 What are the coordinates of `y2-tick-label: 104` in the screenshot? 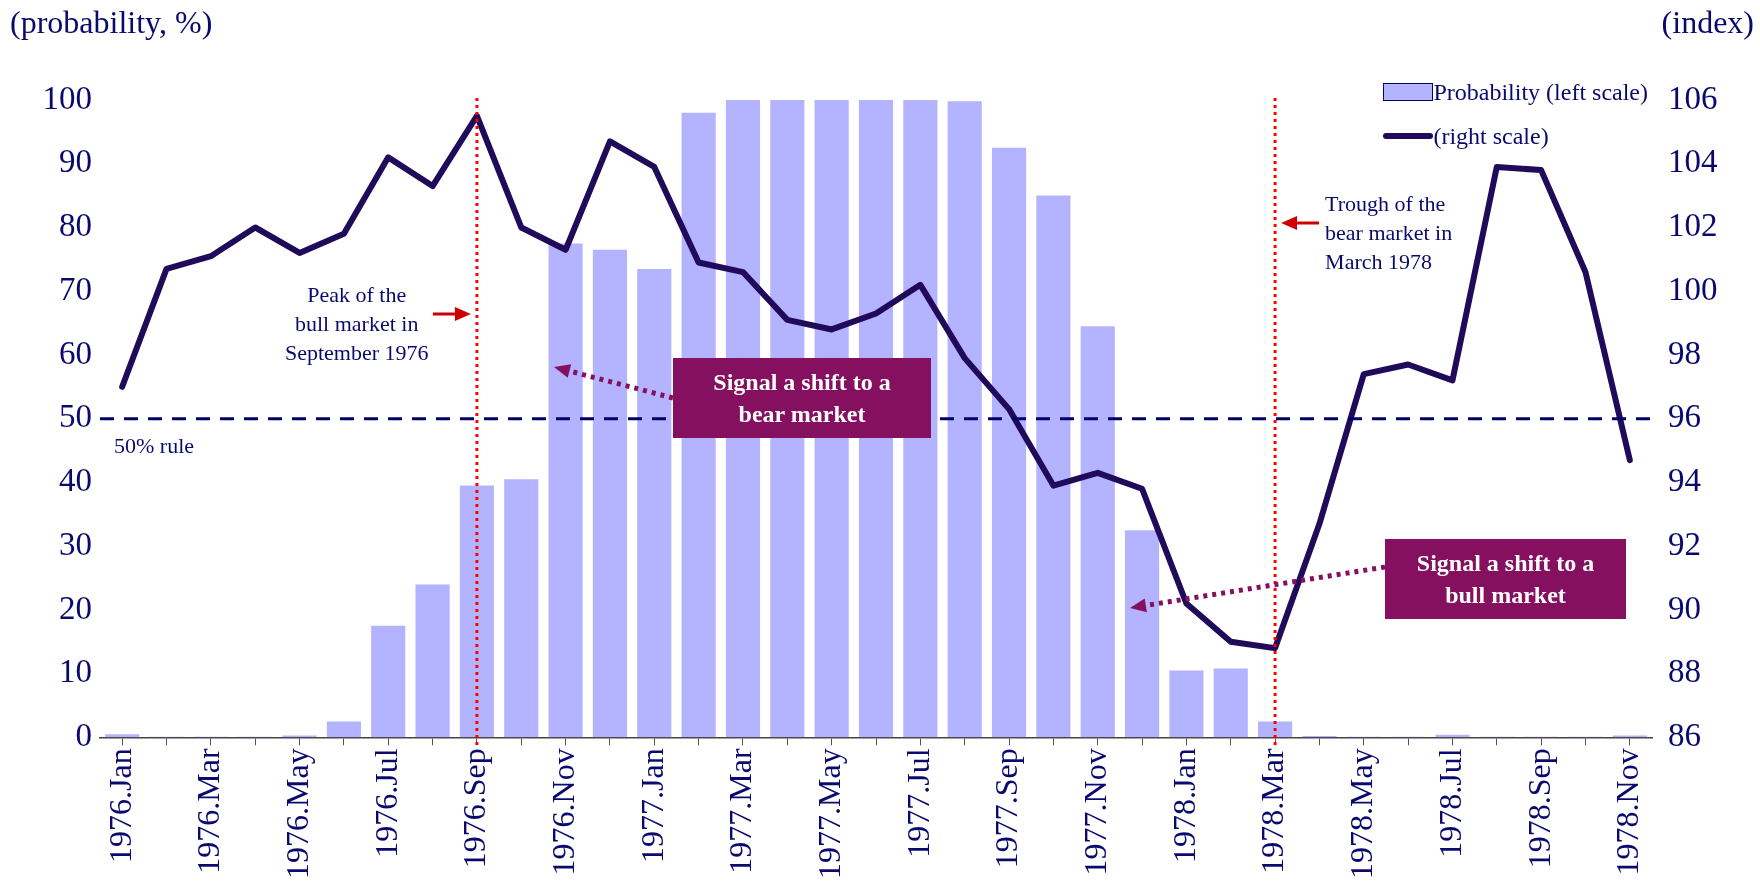 It's located at (1693, 161).